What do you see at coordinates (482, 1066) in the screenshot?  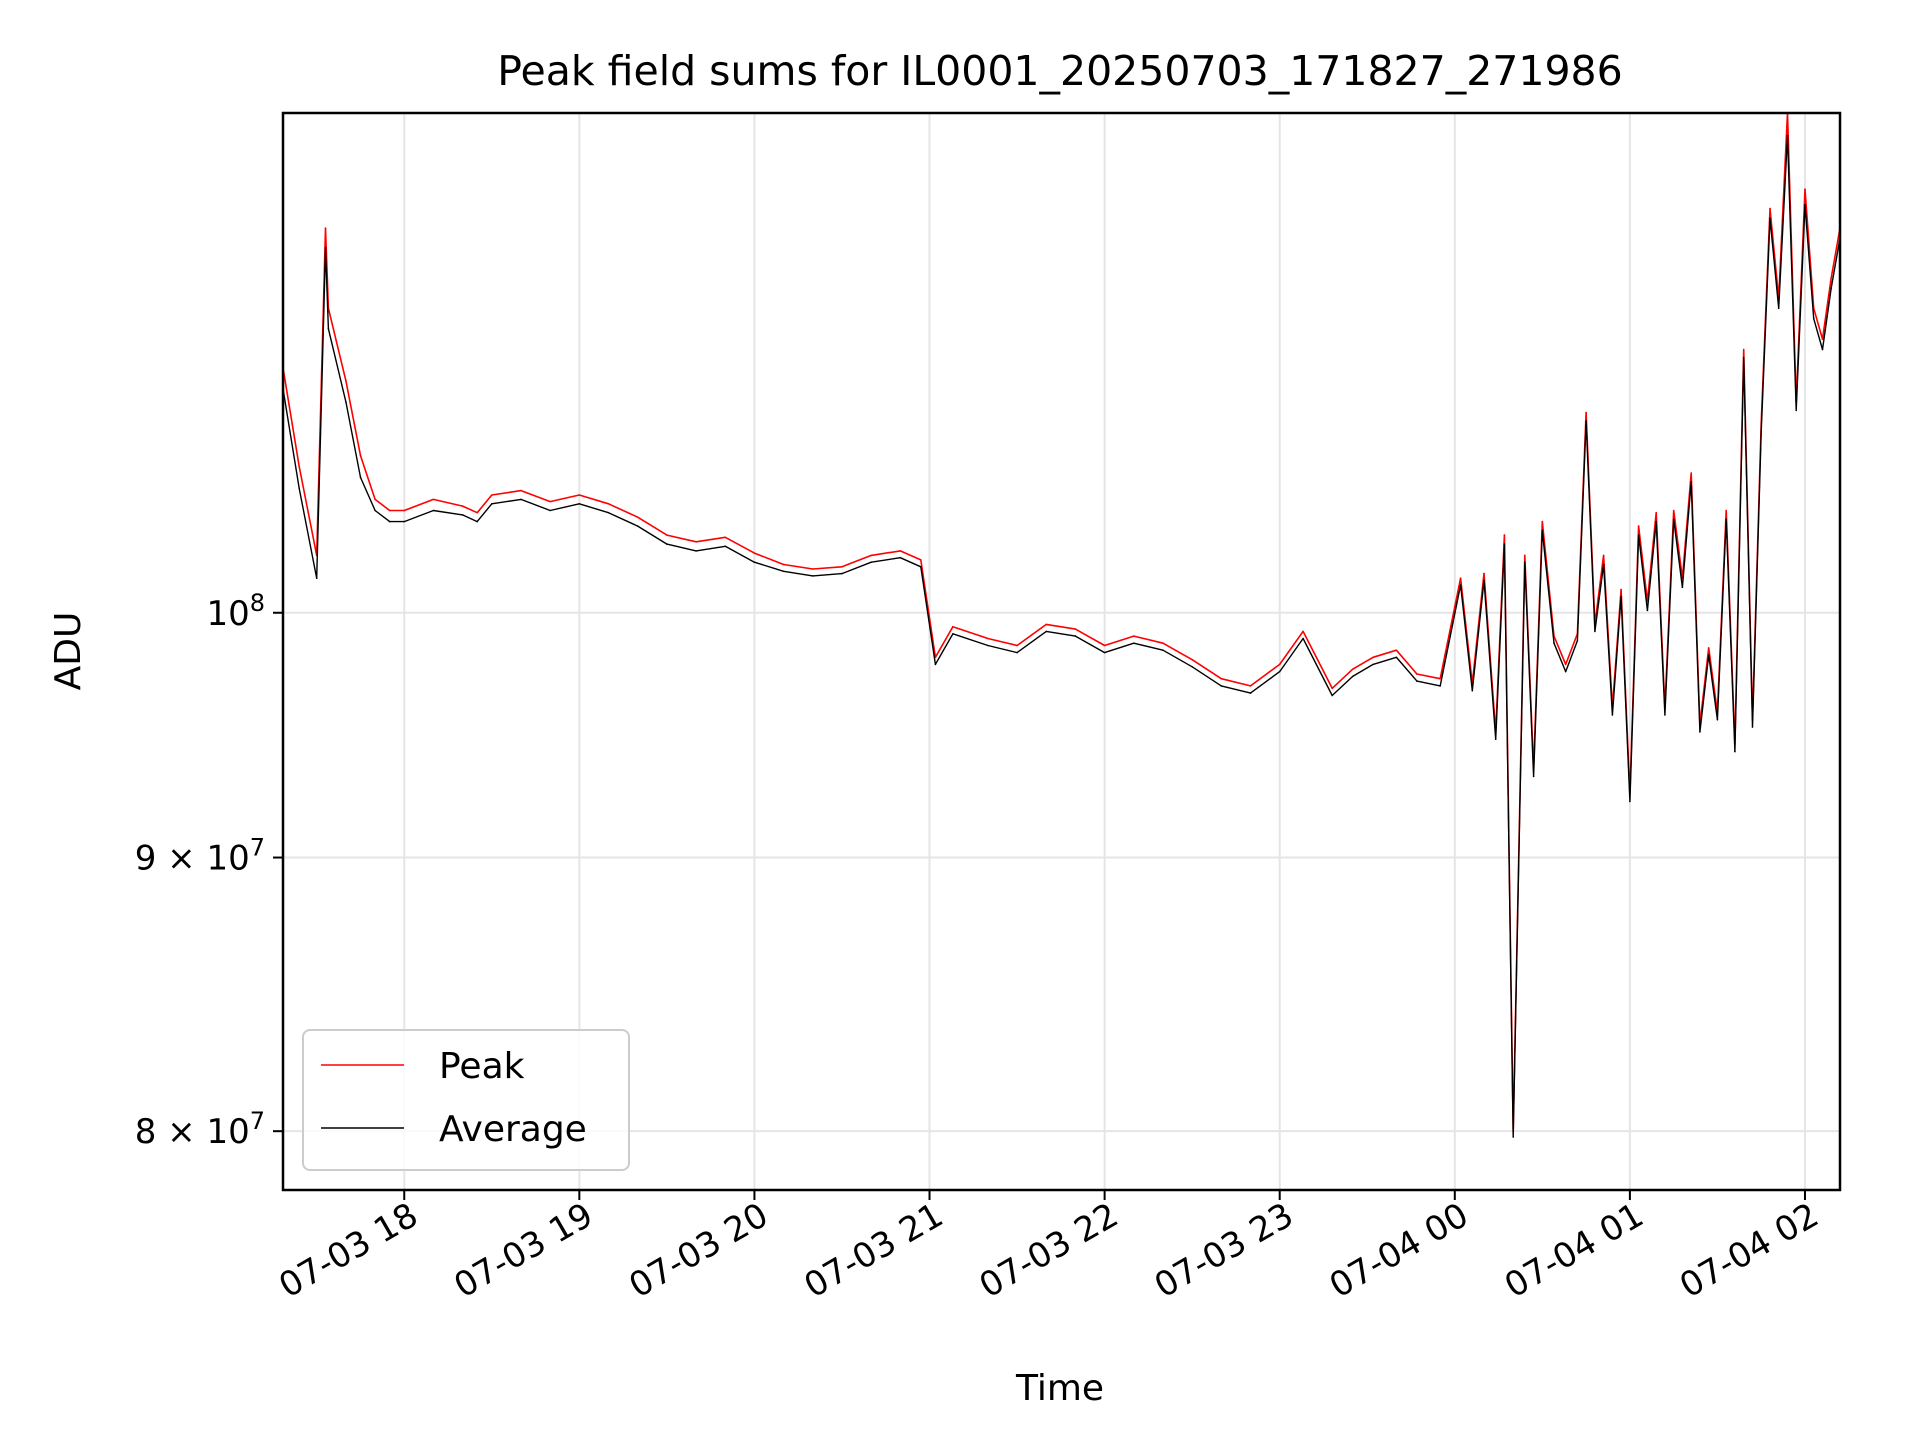 I see `legend-label-peak: Peak` at bounding box center [482, 1066].